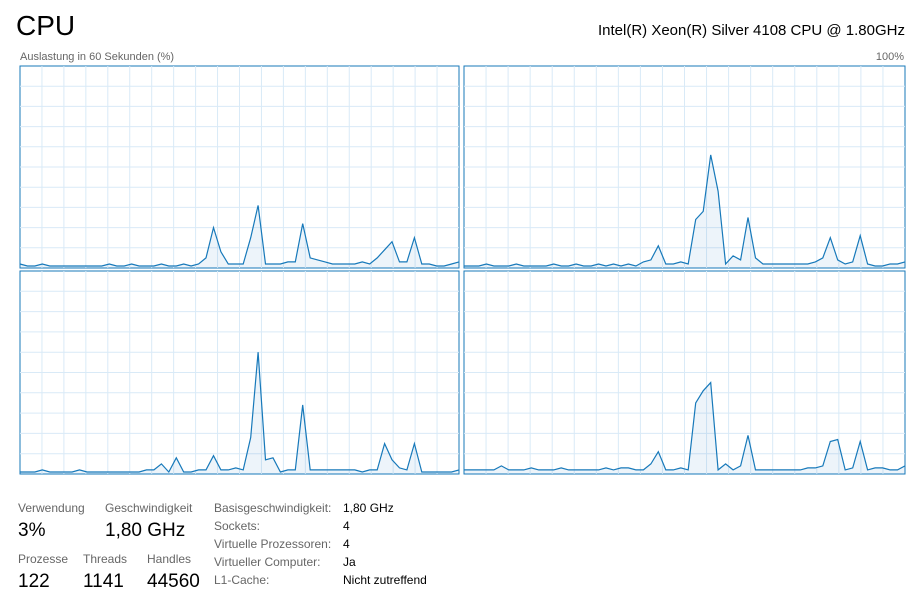 This screenshot has width=920, height=599. Describe the element at coordinates (273, 544) in the screenshot. I see `detail-label: Virtuelle Prozessoren:` at that location.